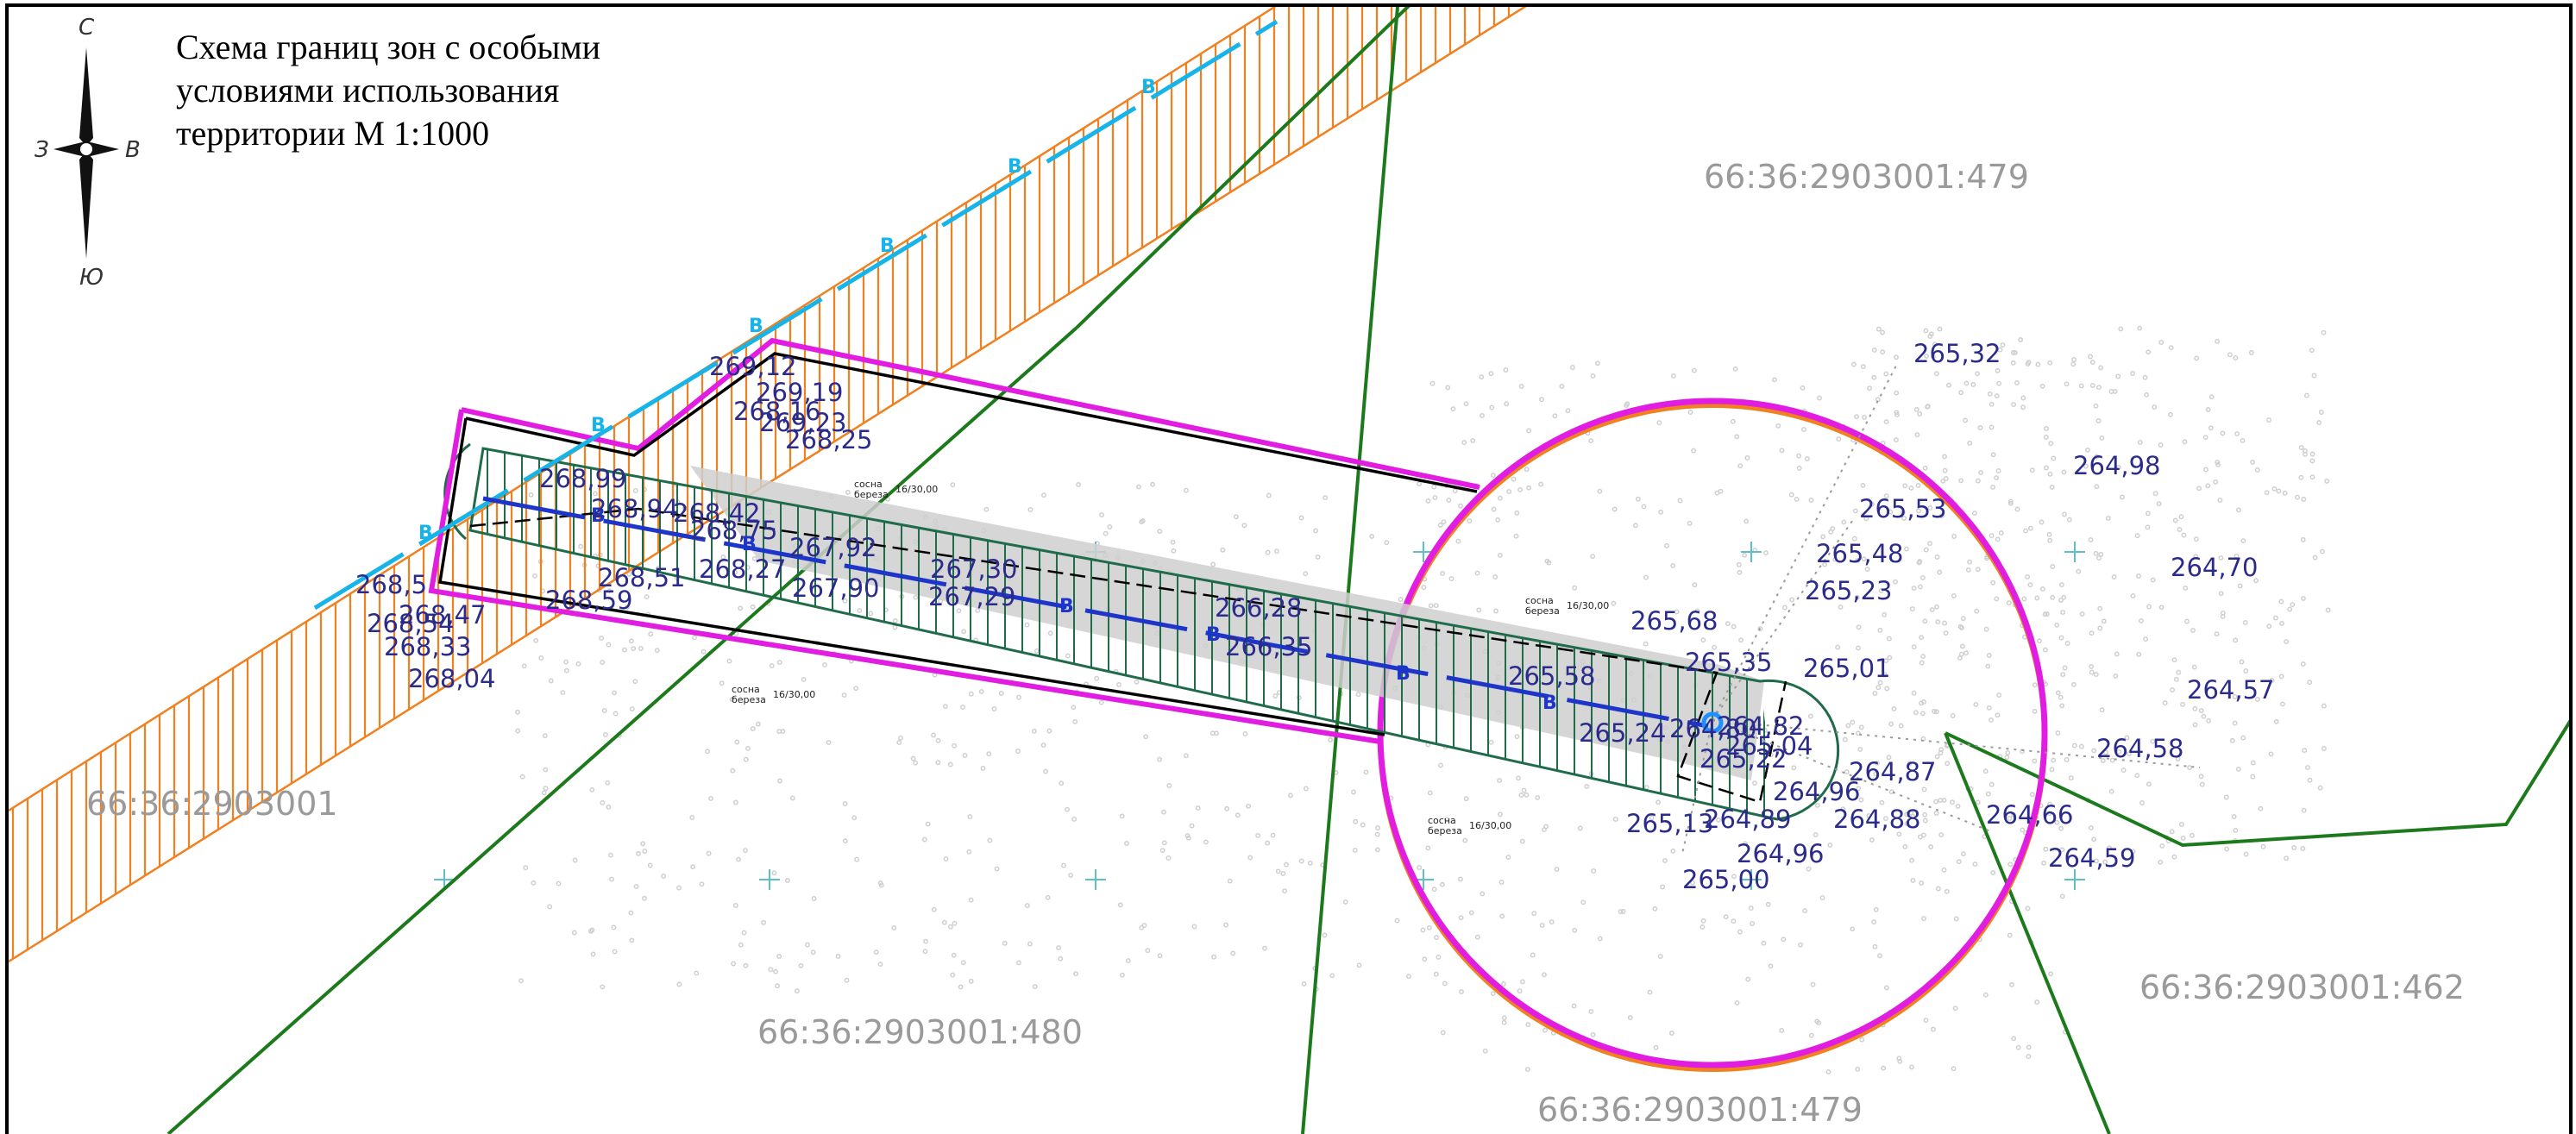 The image size is (2576, 1134). Describe the element at coordinates (1700, 1110) in the screenshot. I see `parcel-label-479-bottom: 66:36:2903001:479` at that location.